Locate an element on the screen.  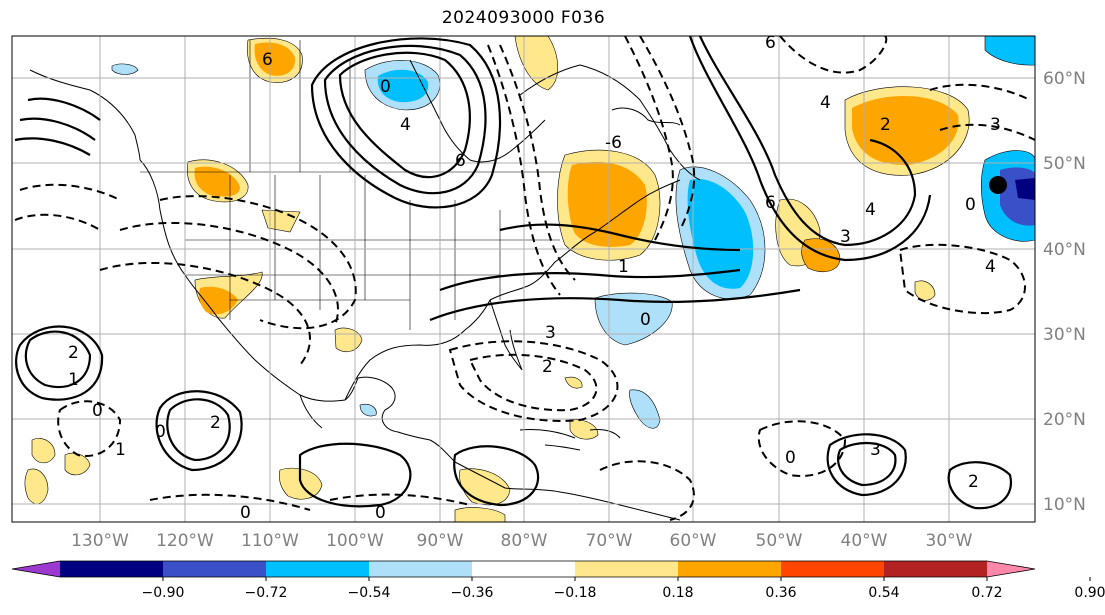
colorbar-tick-label: −0.72 is located at coordinates (266, 593).